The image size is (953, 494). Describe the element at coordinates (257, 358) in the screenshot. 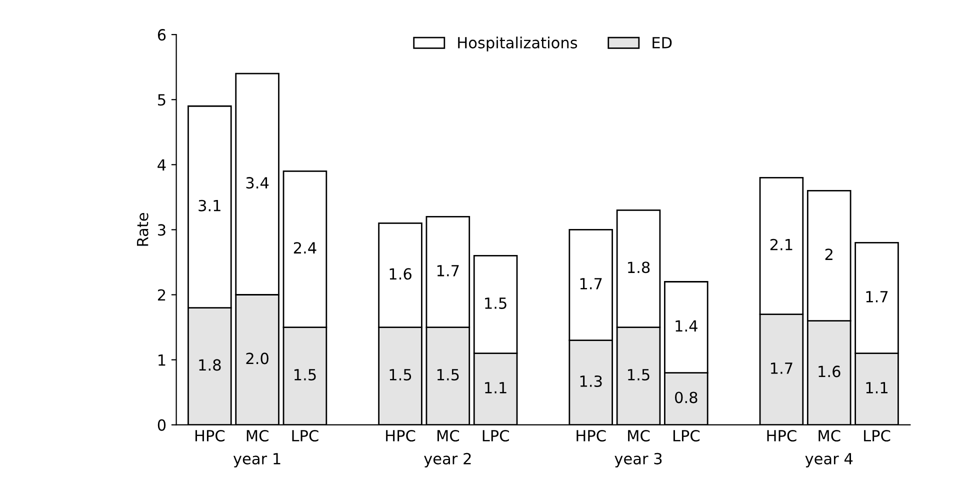

I see `data-label: 2.0` at that location.